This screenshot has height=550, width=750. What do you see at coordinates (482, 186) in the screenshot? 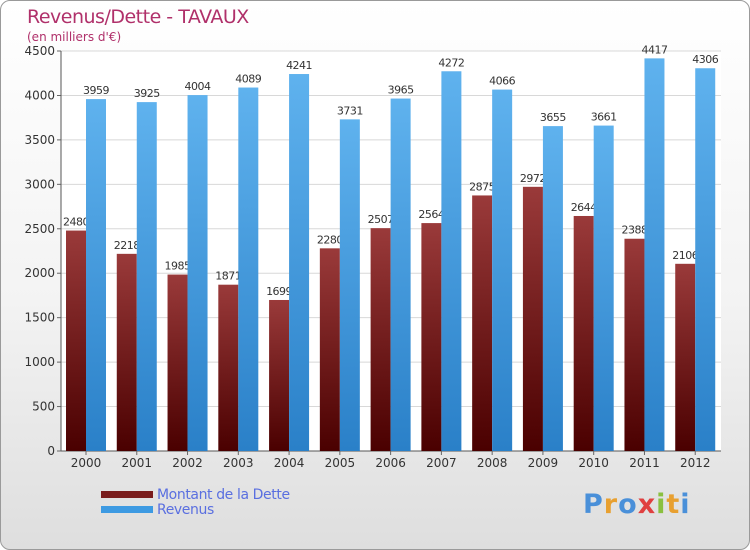
I see `debt-value-label: 2875` at bounding box center [482, 186].